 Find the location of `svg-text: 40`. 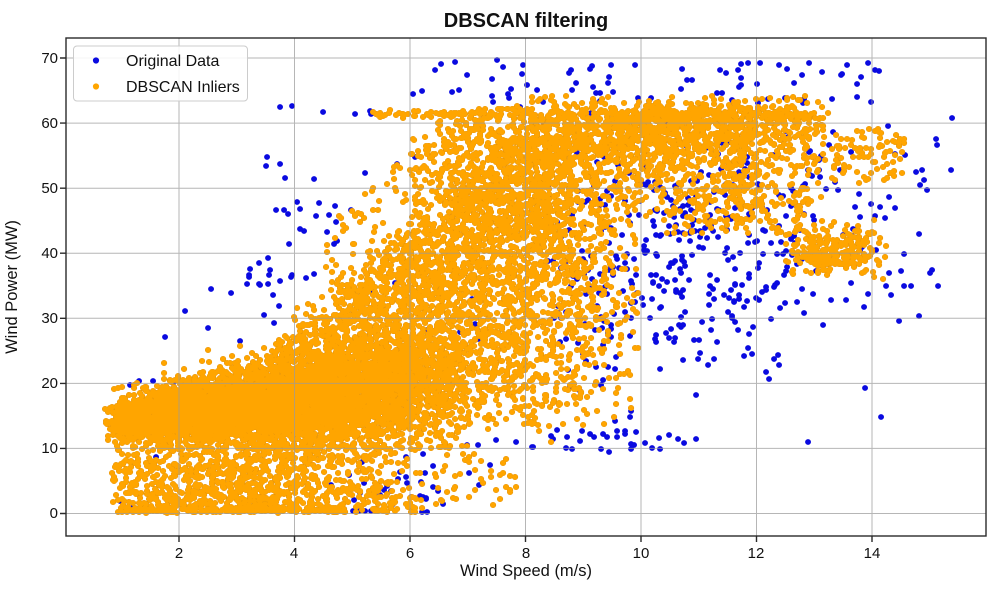

svg-text: 40 is located at coordinates (49, 253).